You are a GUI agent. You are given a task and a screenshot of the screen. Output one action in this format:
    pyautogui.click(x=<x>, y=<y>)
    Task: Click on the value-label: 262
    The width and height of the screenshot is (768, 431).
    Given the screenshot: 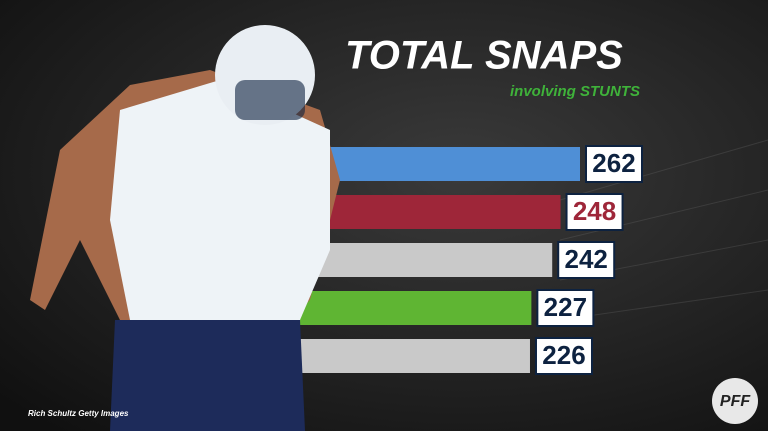 What is the action you would take?
    pyautogui.click(x=613, y=163)
    